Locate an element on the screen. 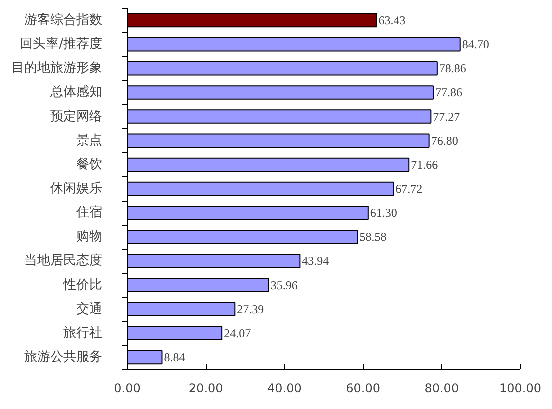 This screenshot has width=552, height=409. y-tick-label: 回头率/推荐度 is located at coordinates (61, 44).